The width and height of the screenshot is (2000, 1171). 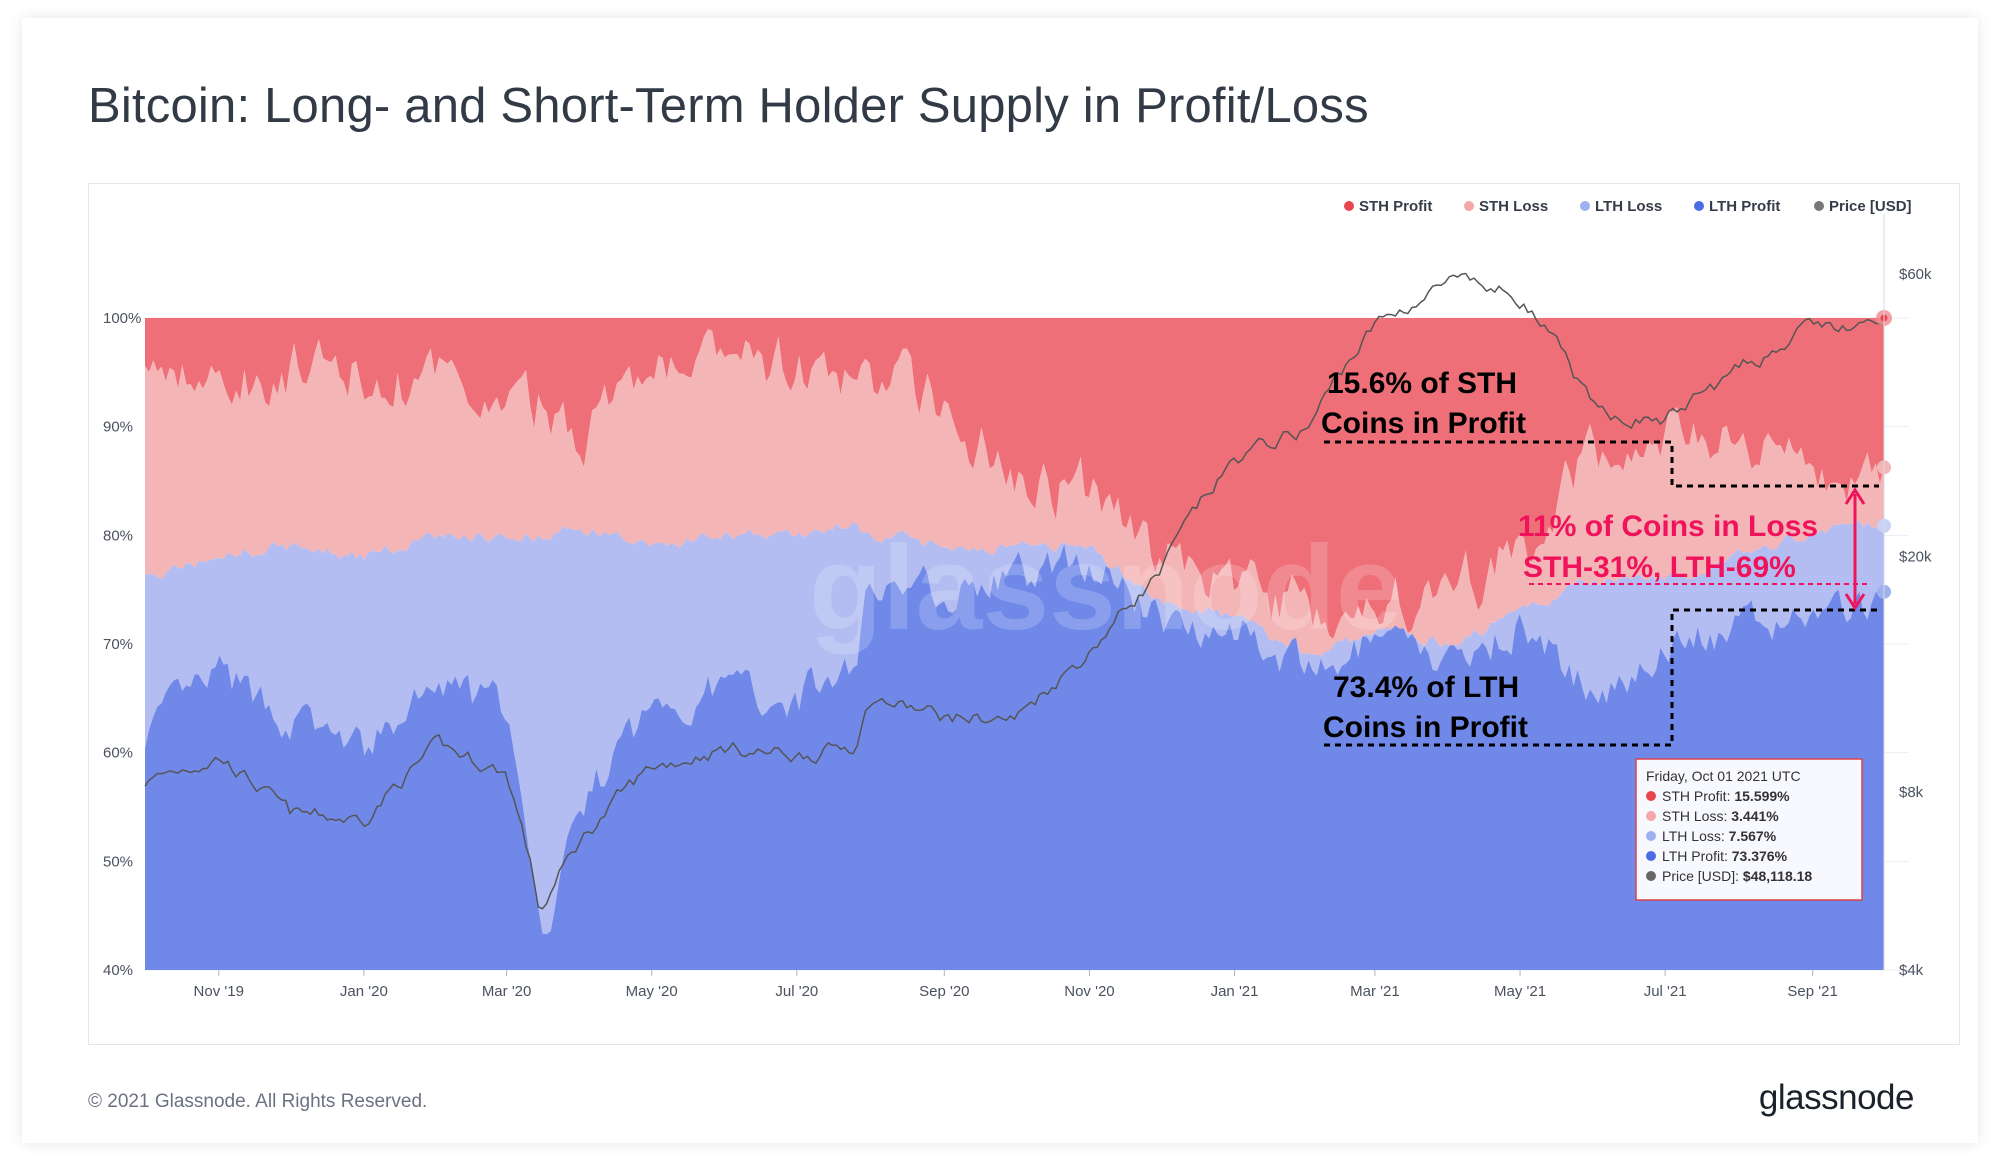 What do you see at coordinates (1235, 991) in the screenshot?
I see `x-tick-label: Jan '21` at bounding box center [1235, 991].